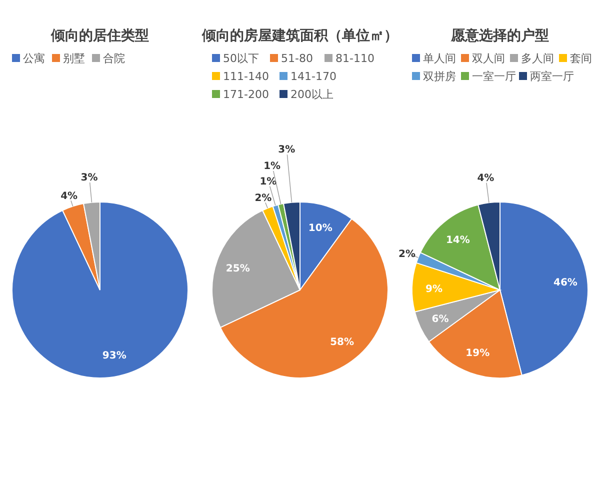 This screenshot has height=480, width=600. What do you see at coordinates (537, 58) in the screenshot?
I see `legend-label: 多人间` at bounding box center [537, 58].